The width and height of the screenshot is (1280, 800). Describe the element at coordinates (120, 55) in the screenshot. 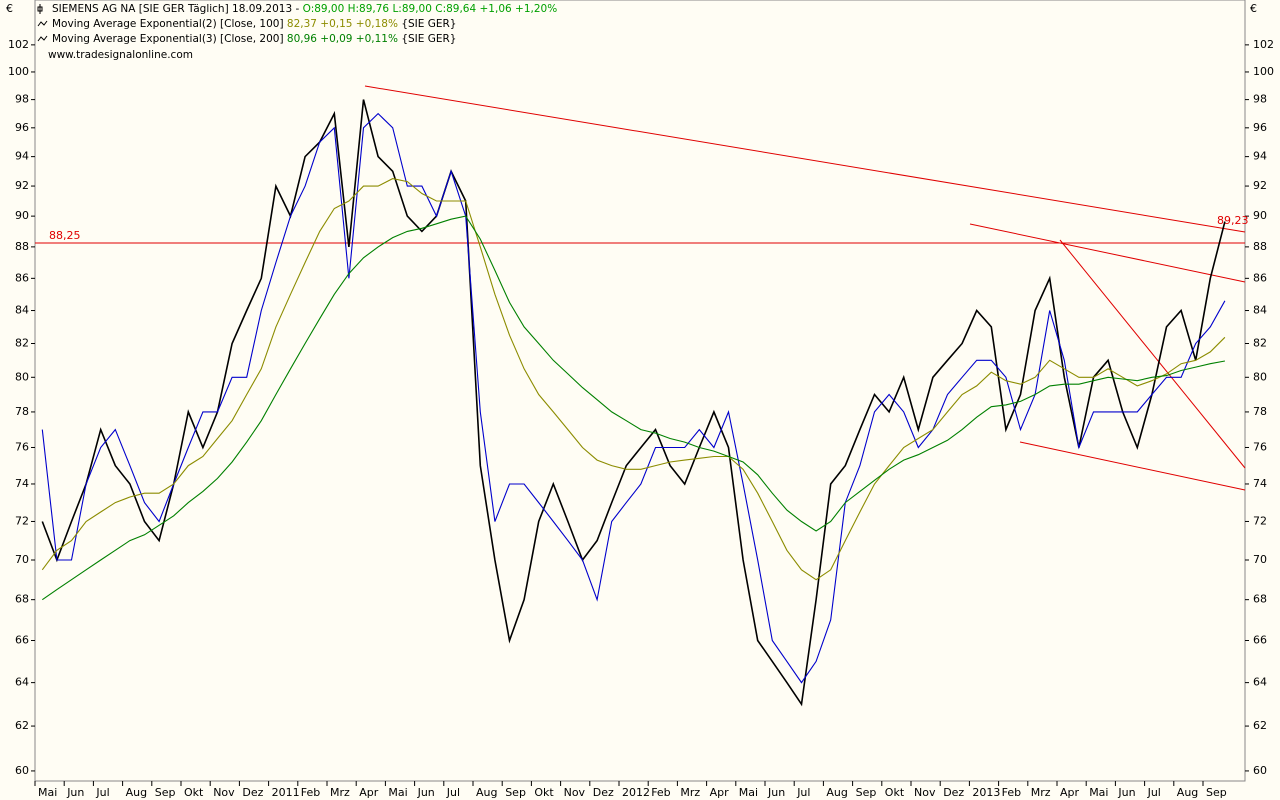

I see `source: www.tradesignalonline.com` at that location.